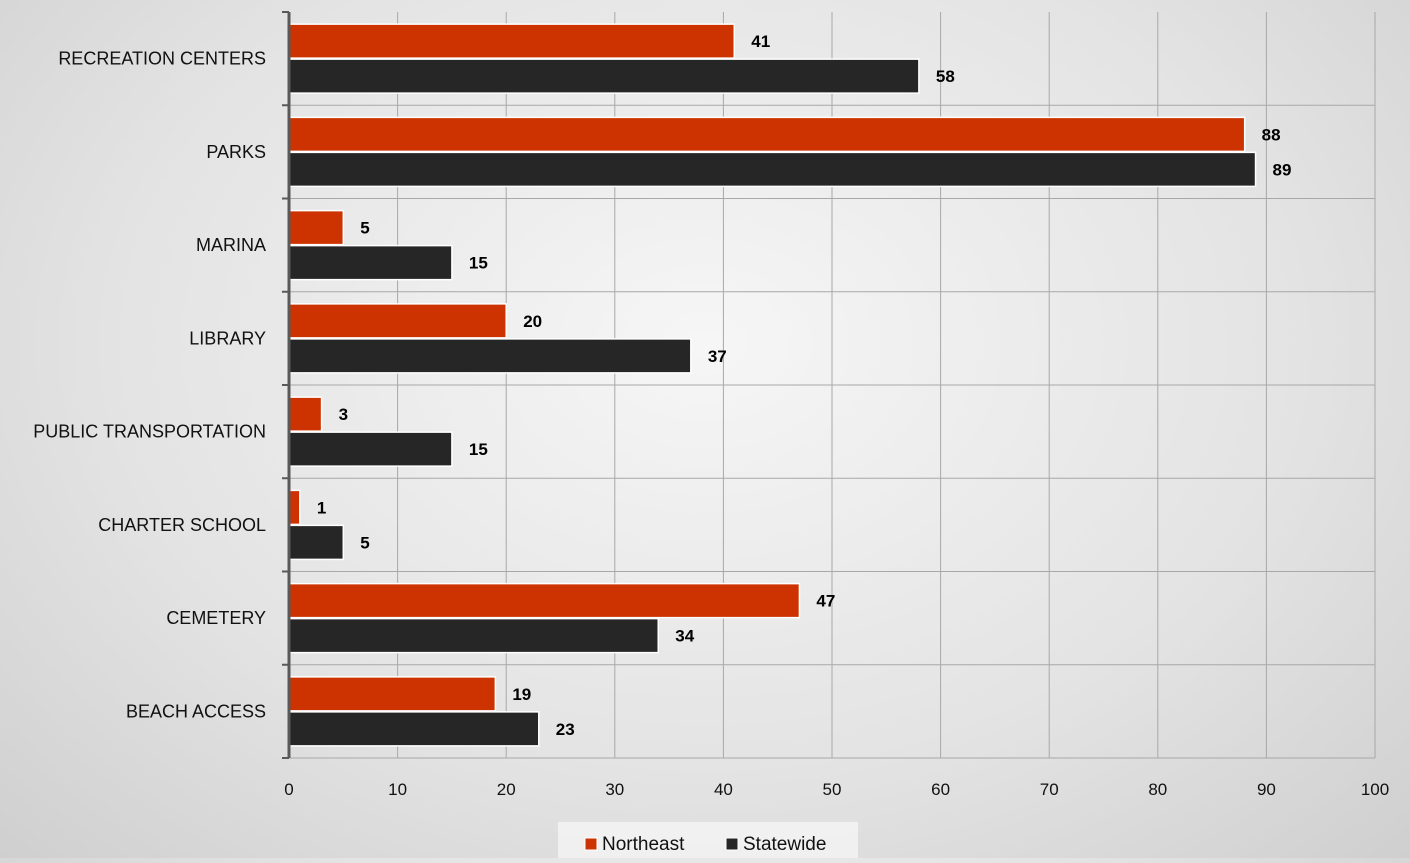 The width and height of the screenshot is (1410, 863). What do you see at coordinates (945, 76) in the screenshot?
I see `data-label: 58` at bounding box center [945, 76].